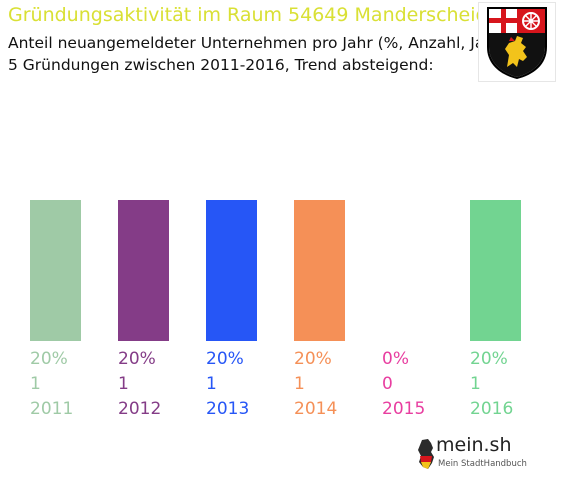 The width and height of the screenshot is (562, 482). Describe the element at coordinates (495, 270) in the screenshot. I see `bar-2016` at that location.